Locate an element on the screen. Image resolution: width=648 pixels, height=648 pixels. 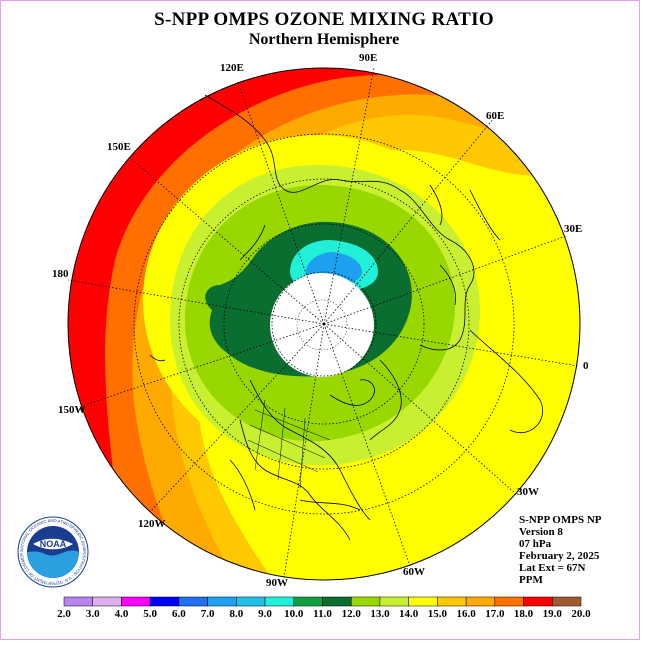
page-title: S-NPP OMPS OZONE MIXING RATIO is located at coordinates (324, 19).